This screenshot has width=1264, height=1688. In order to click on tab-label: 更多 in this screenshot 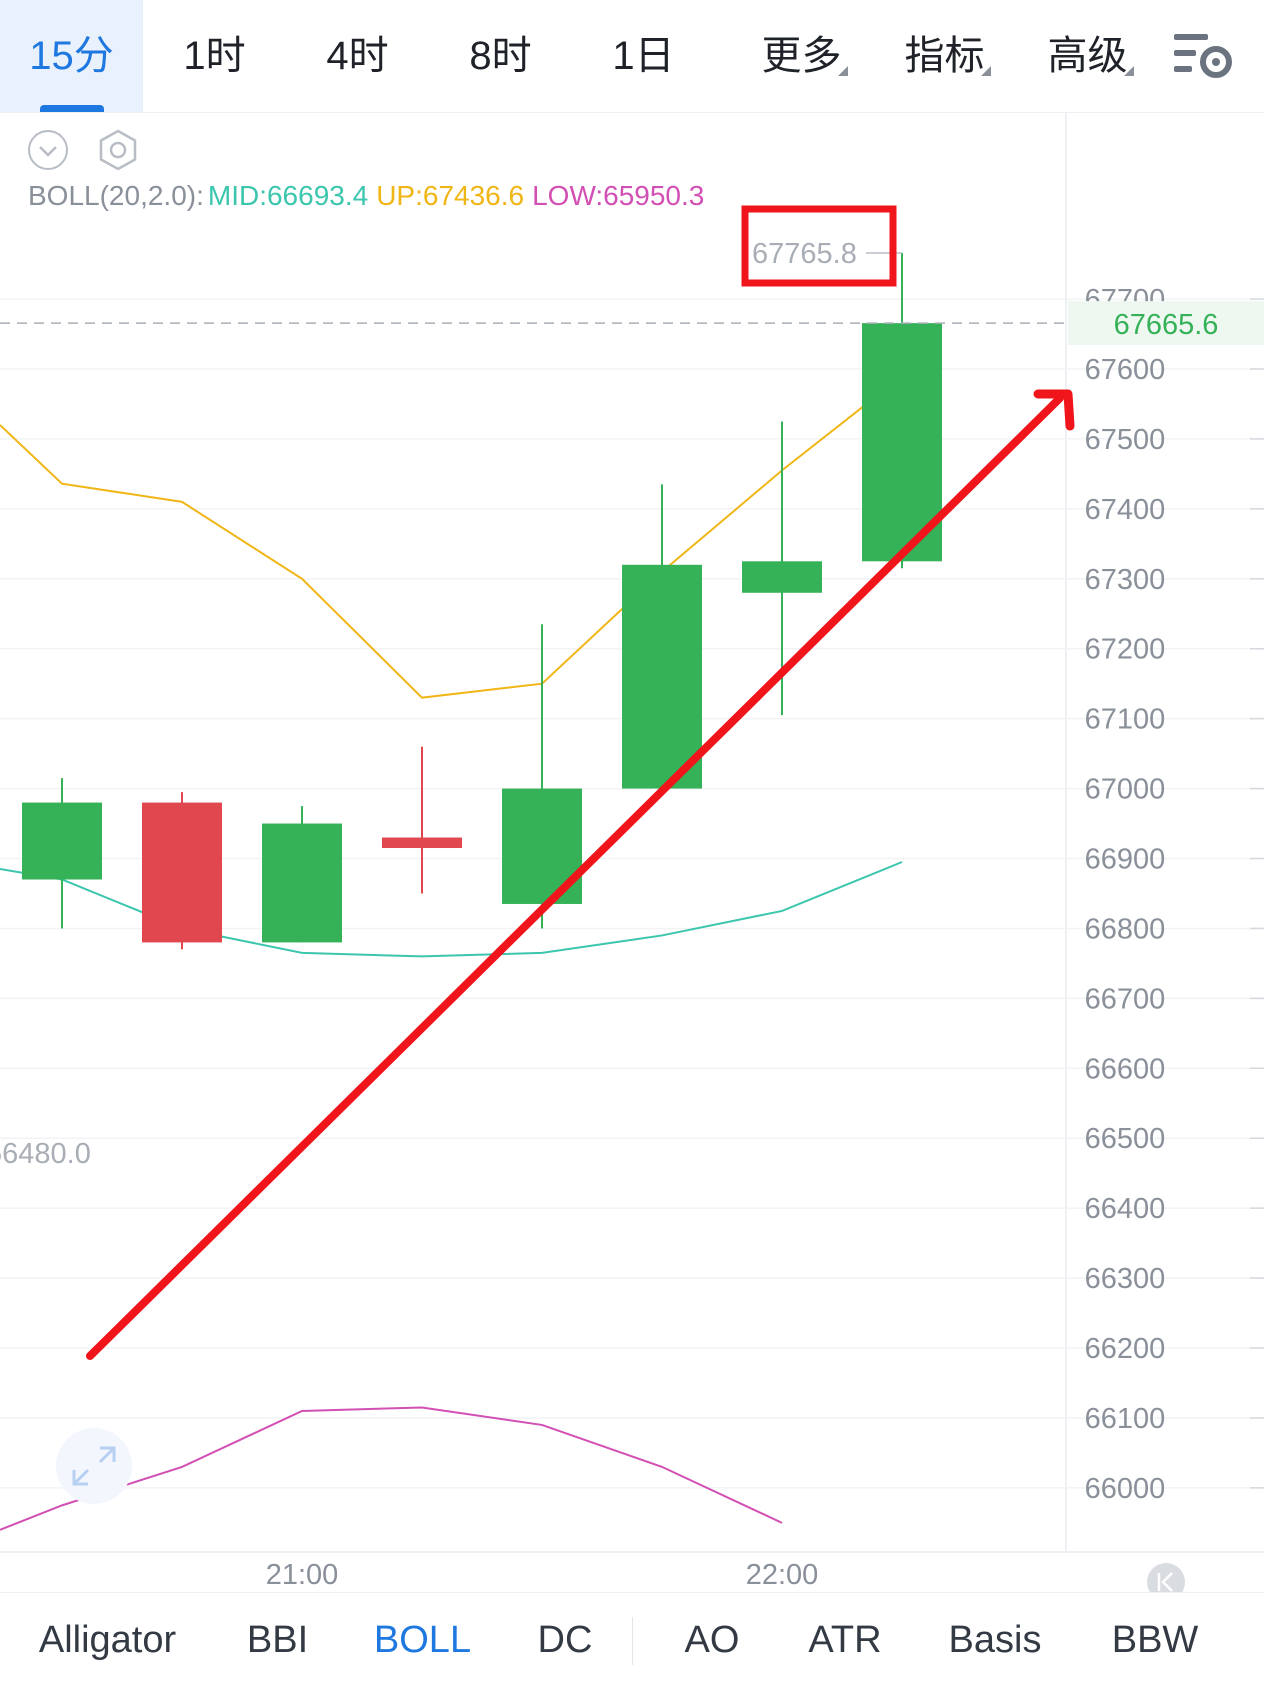, I will do `click(802, 56)`.